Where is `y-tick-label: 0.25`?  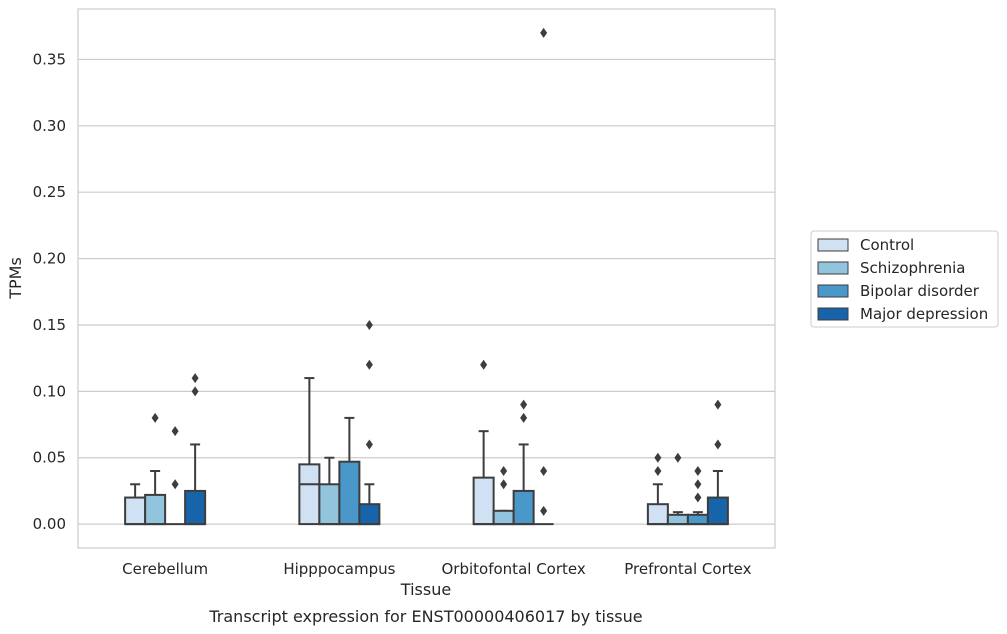
y-tick-label: 0.25 is located at coordinates (49, 192).